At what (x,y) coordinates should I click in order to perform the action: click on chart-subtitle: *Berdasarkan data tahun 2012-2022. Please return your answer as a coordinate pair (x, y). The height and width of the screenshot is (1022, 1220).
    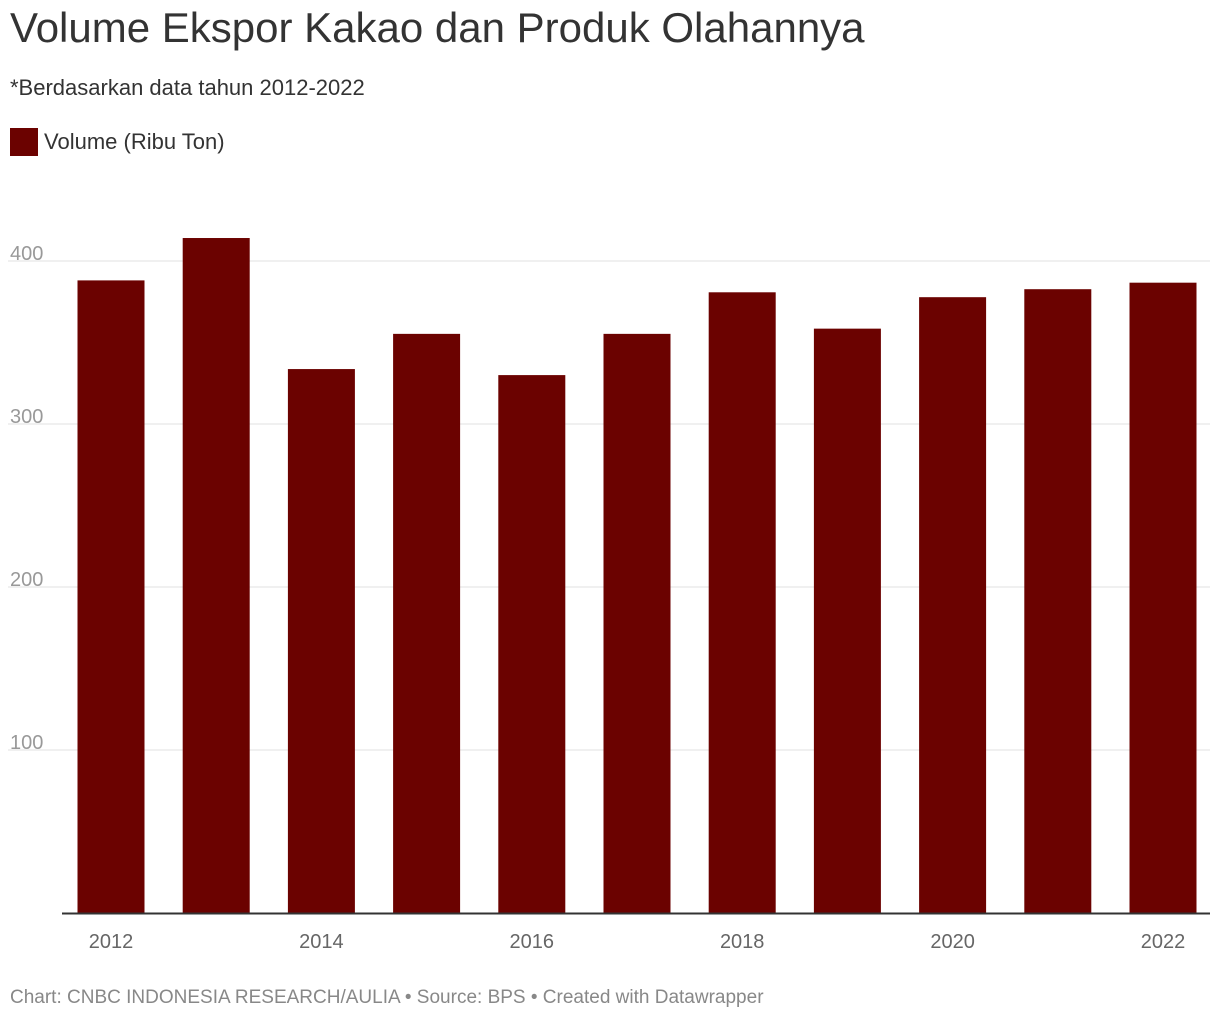
    Looking at the image, I should click on (187, 87).